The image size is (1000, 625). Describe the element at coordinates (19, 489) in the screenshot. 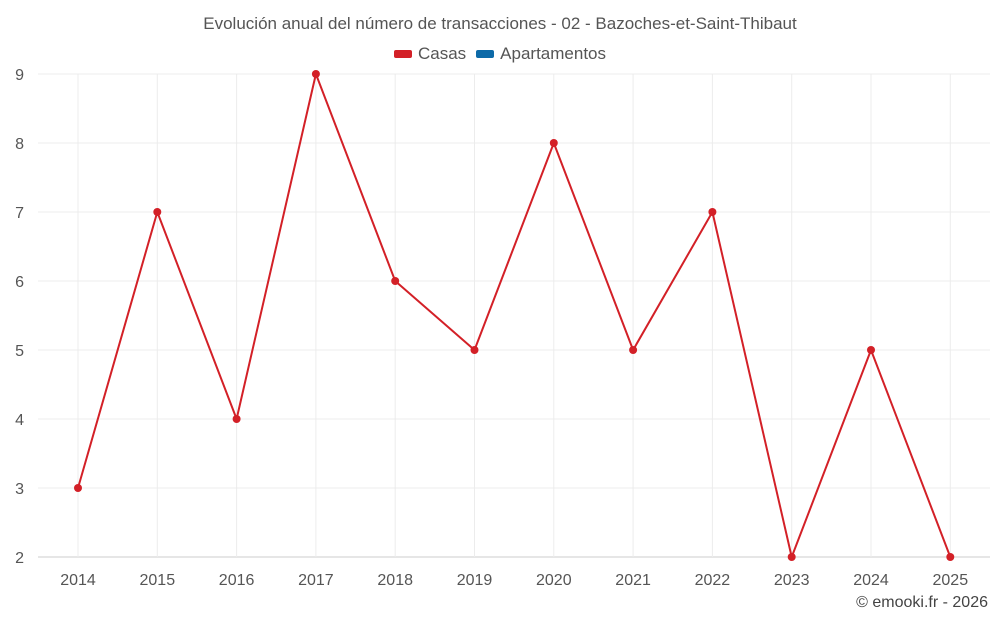

I see `y-tick-label-3: 3` at that location.